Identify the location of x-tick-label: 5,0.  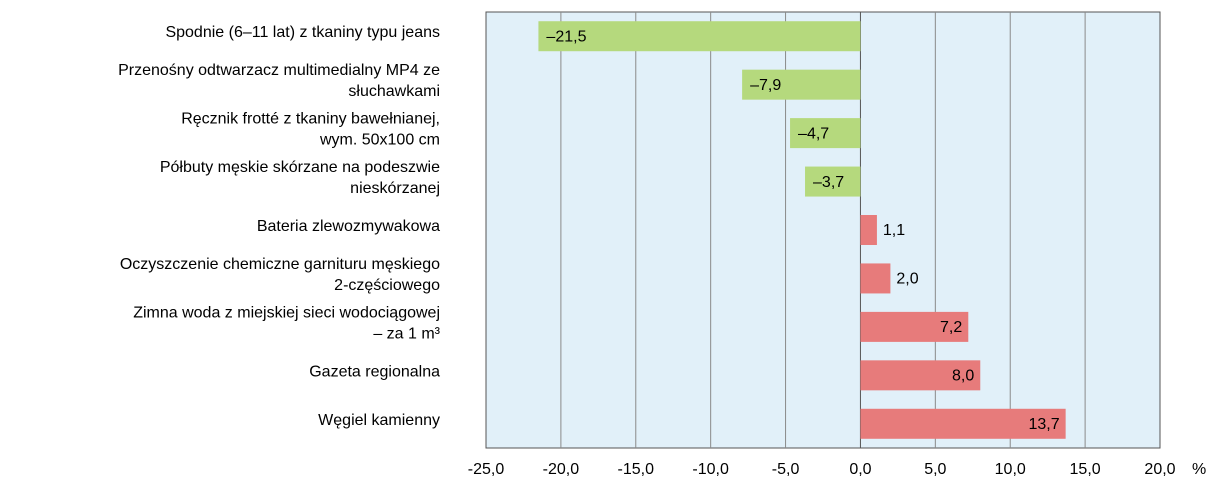
(935, 469).